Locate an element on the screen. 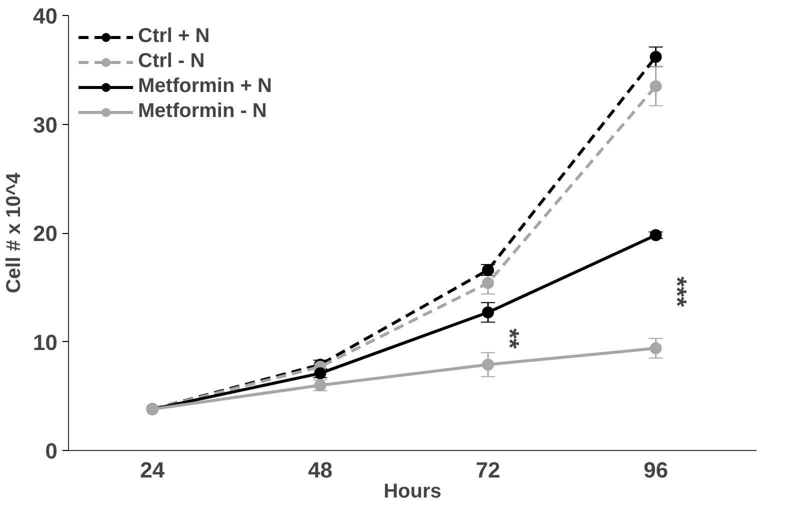 The width and height of the screenshot is (786, 505). y-tick-label: 30 is located at coordinates (45, 125).